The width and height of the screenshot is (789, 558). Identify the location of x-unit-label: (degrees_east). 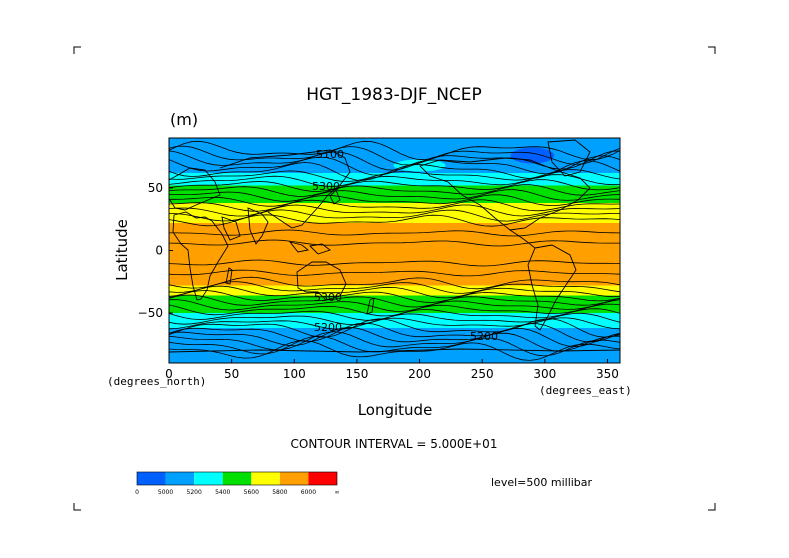
(585, 390).